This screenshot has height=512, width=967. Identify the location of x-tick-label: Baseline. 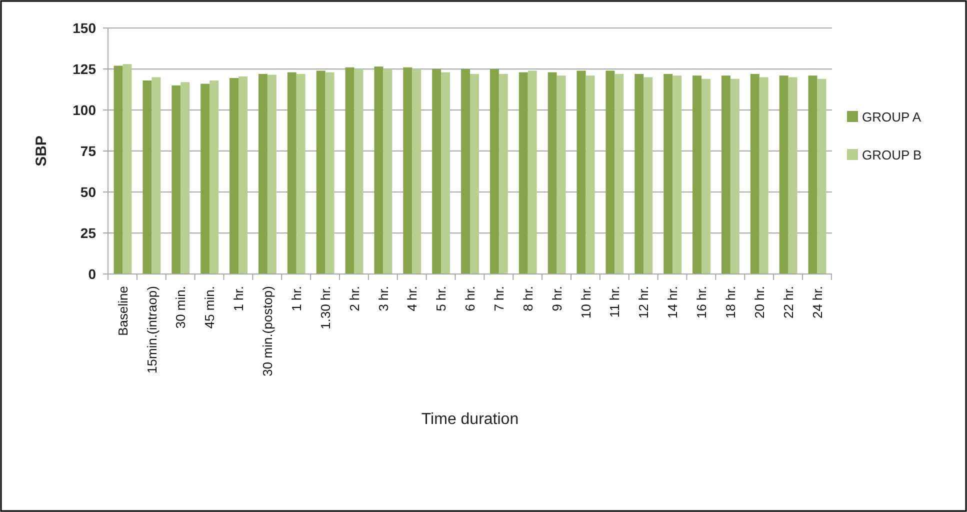
(122, 311).